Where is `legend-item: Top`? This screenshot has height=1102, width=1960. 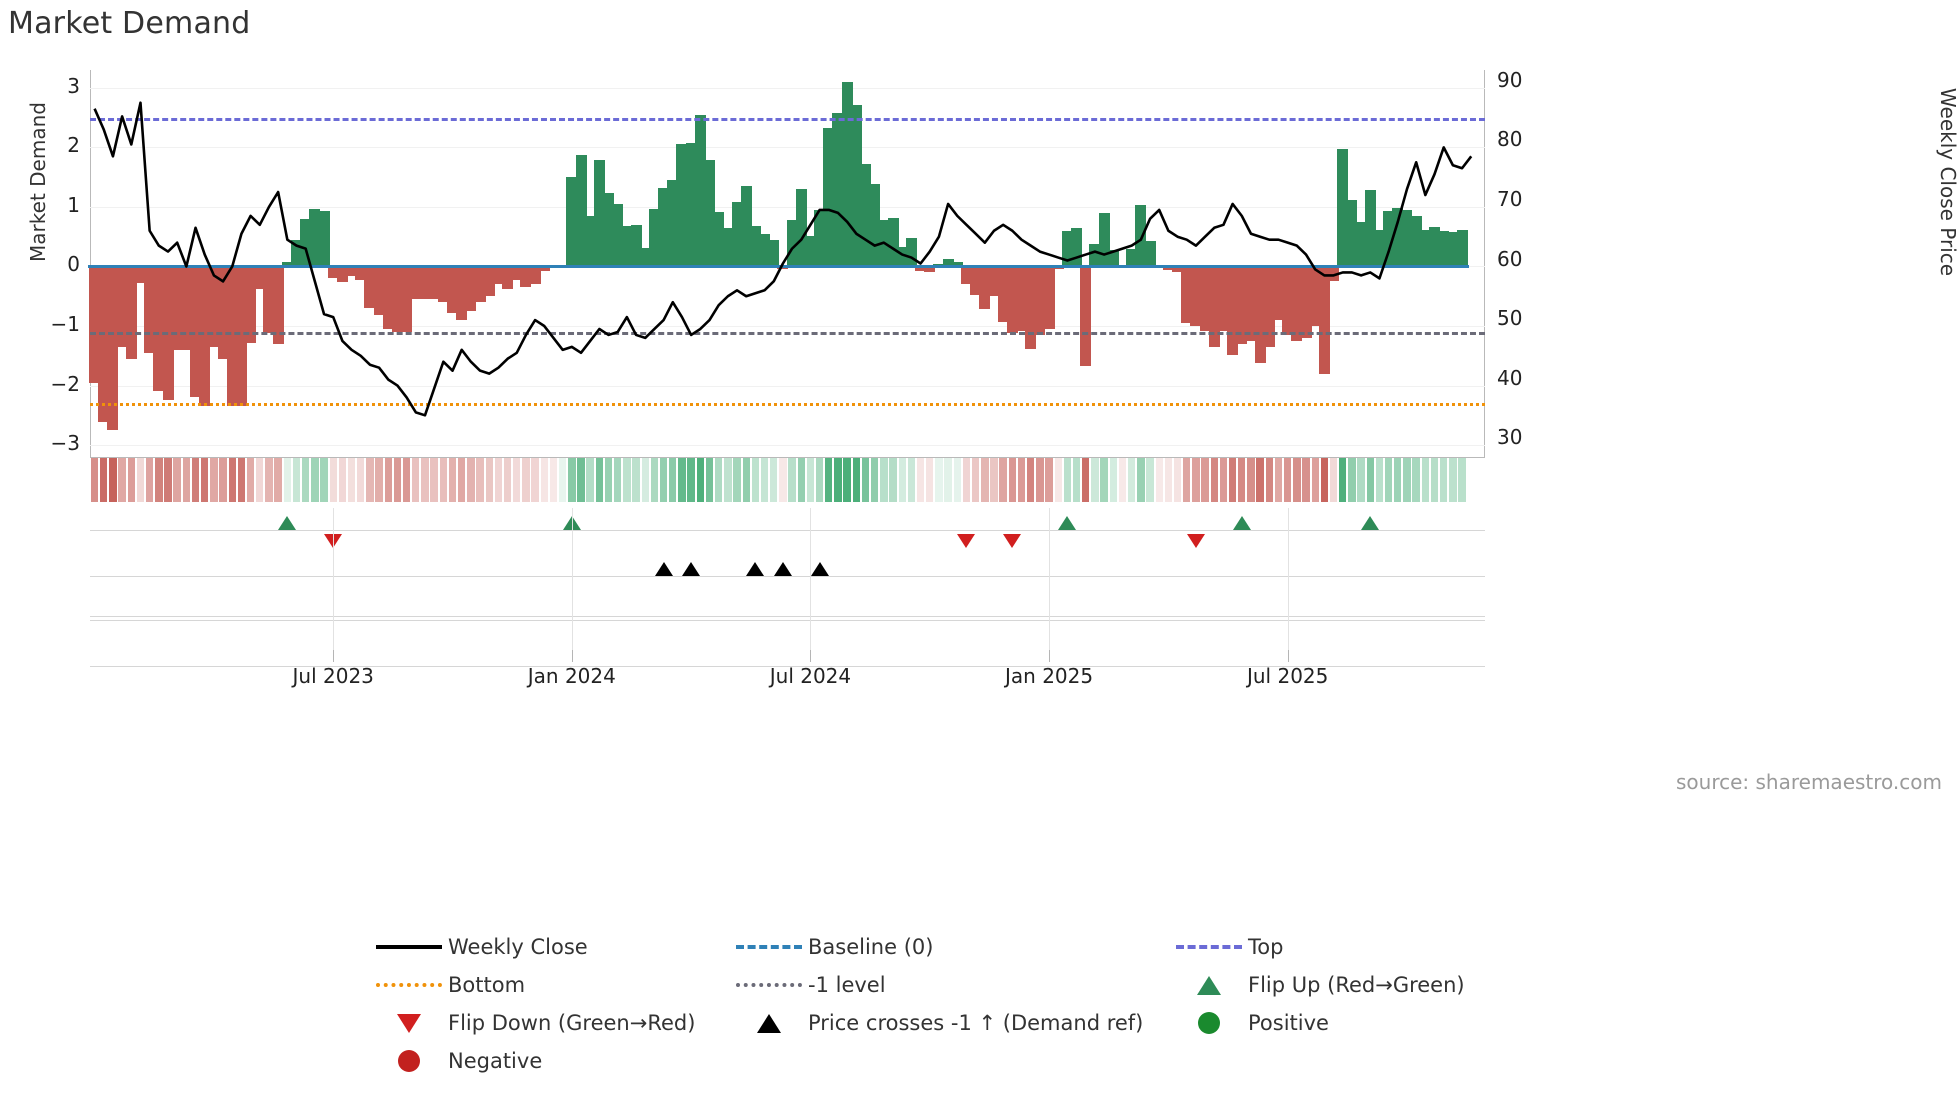 legend-item: Top is located at coordinates (1380, 947).